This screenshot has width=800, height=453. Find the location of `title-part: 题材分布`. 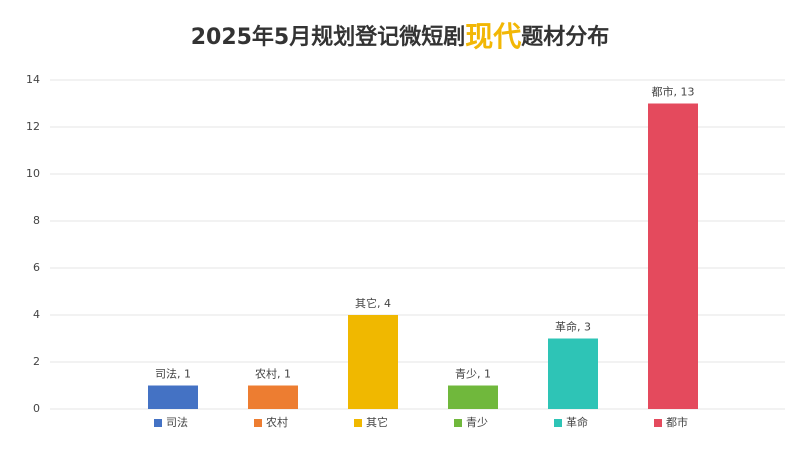

title-part: 题材分布 is located at coordinates (565, 37).